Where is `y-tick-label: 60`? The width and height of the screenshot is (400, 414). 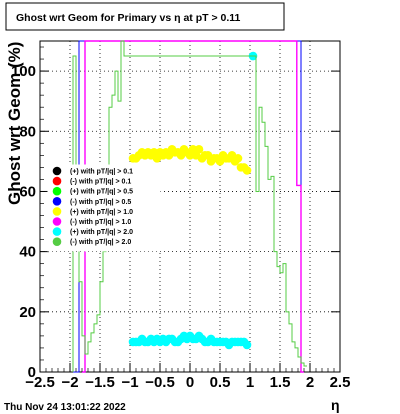
y-tick-label: 60 is located at coordinates (27, 191).